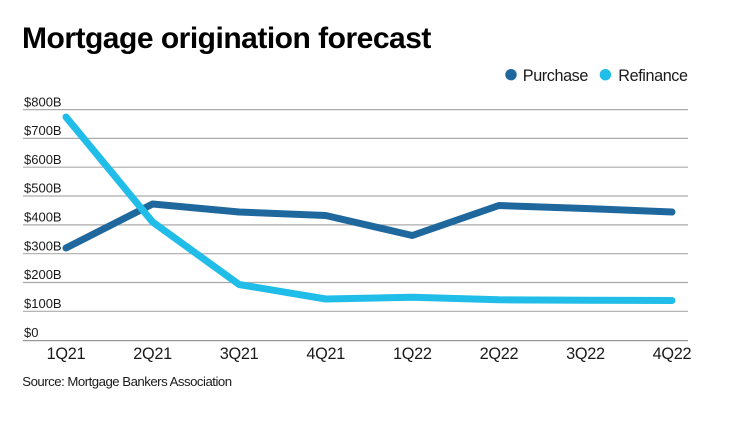 This screenshot has width=740, height=421. I want to click on svg-text: $200B, so click(43, 274).